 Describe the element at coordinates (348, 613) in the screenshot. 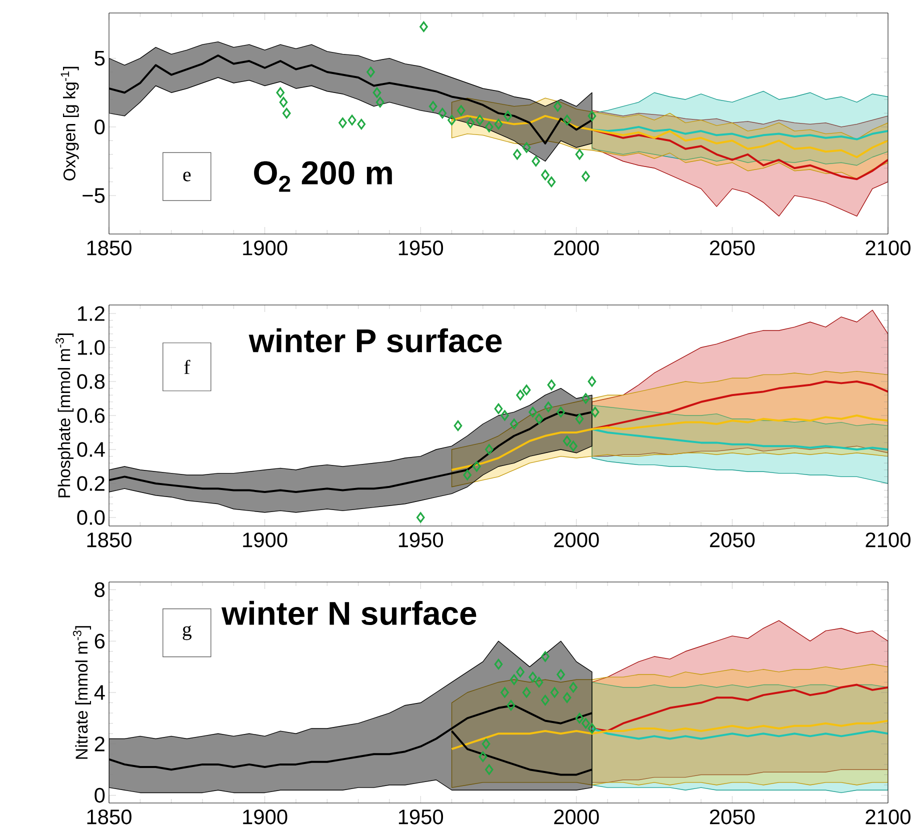

I see `annotation: winter N surface` at that location.